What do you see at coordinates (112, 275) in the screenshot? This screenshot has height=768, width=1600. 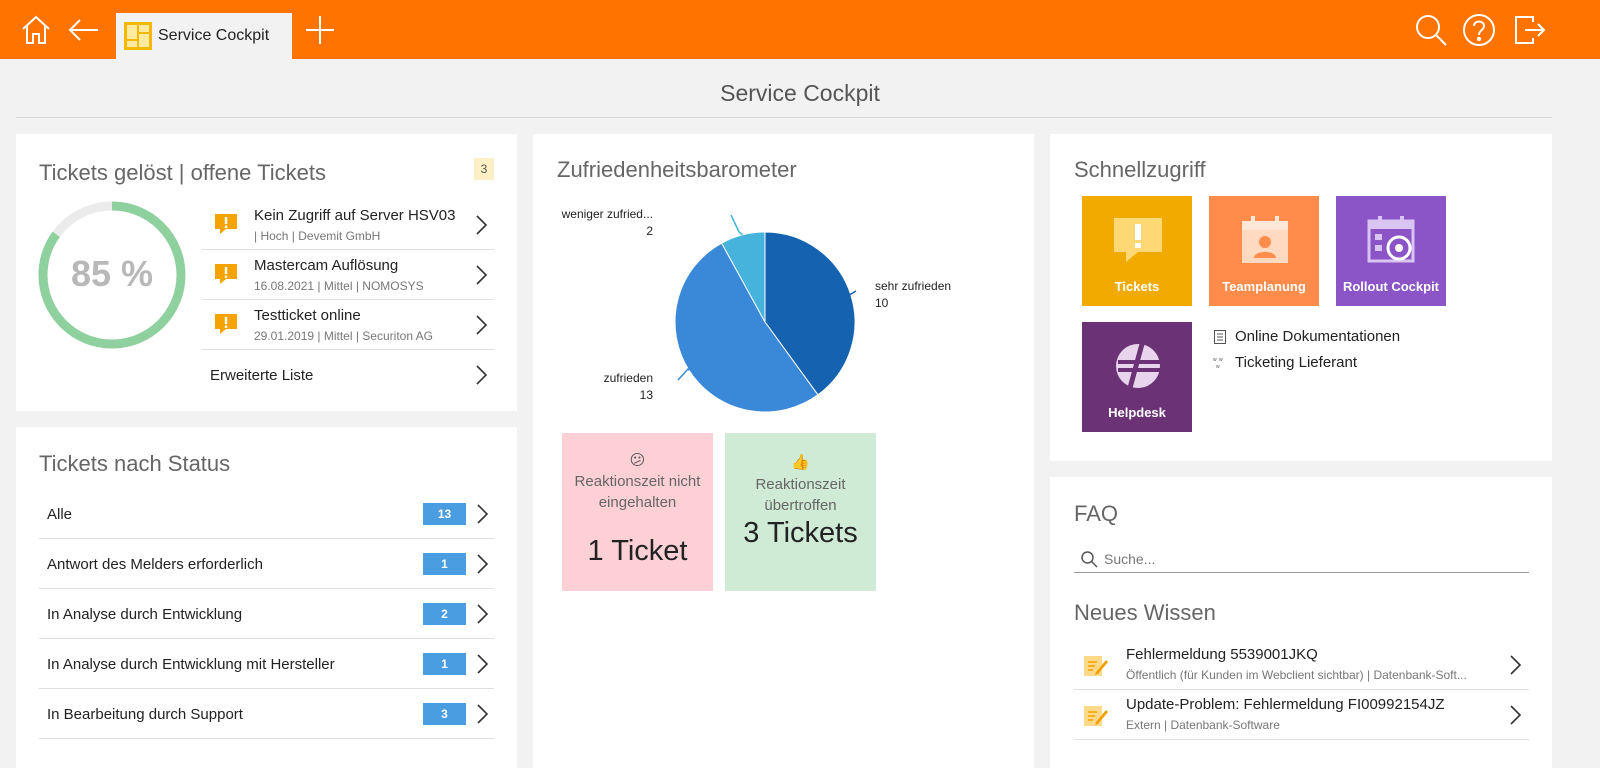 I see `solved-percentage-ring` at bounding box center [112, 275].